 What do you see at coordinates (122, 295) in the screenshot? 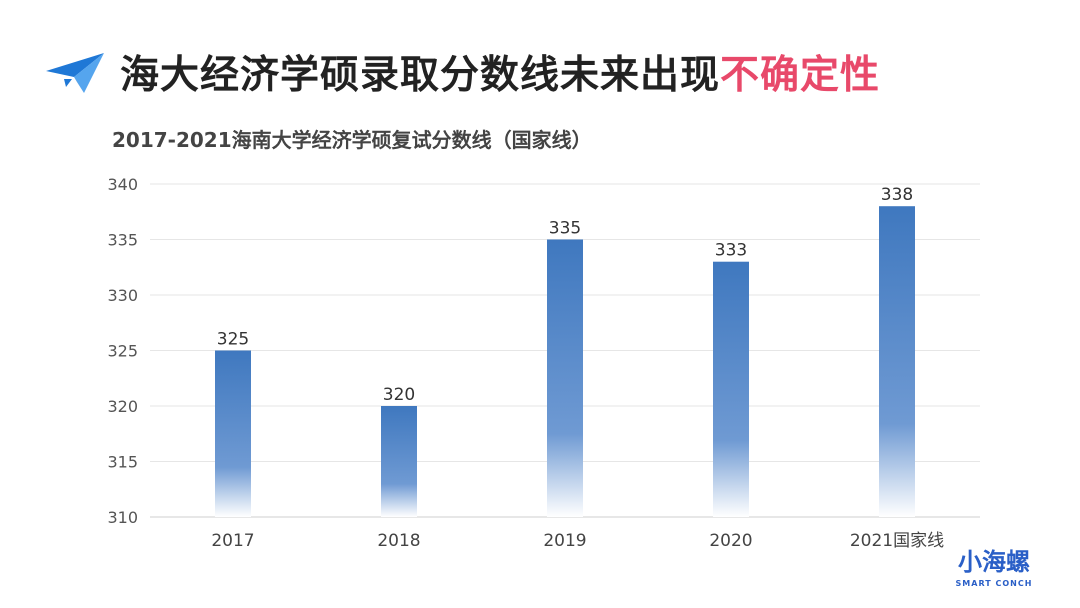
I see `y-tick-label: 330` at bounding box center [122, 295].